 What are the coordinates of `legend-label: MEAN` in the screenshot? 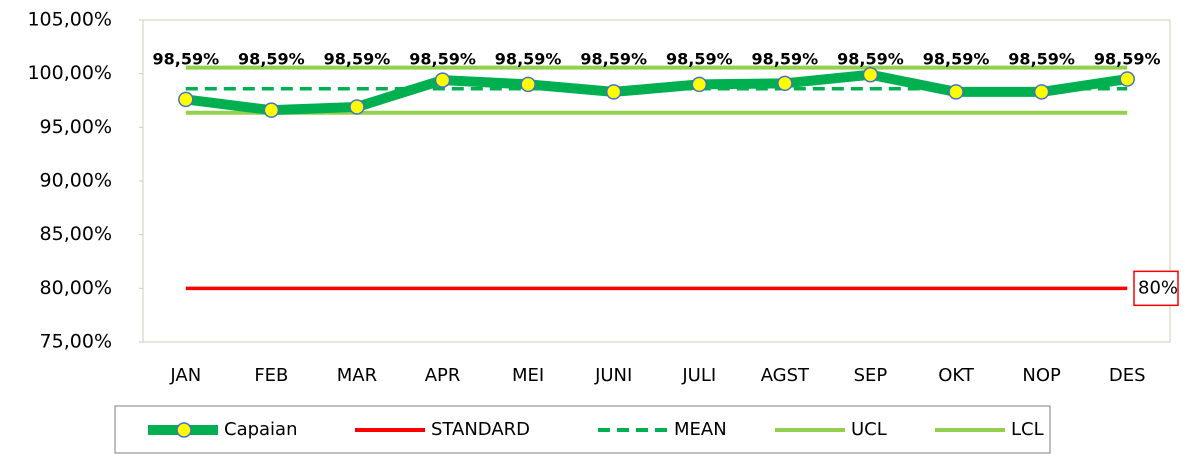 It's located at (700, 429).